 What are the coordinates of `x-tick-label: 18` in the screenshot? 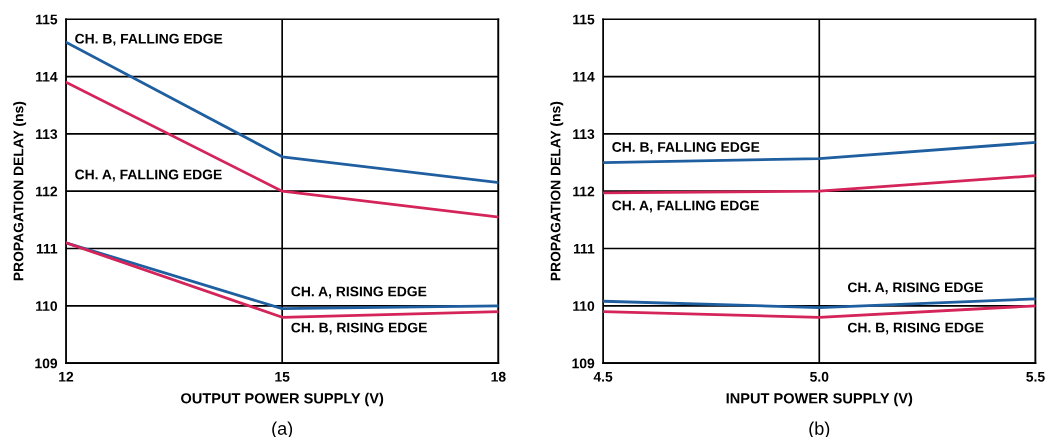 It's located at (498, 376).